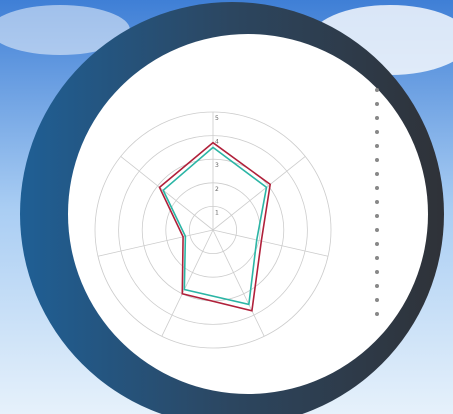  What do you see at coordinates (65, 30) in the screenshot?
I see `cloud` at bounding box center [65, 30].